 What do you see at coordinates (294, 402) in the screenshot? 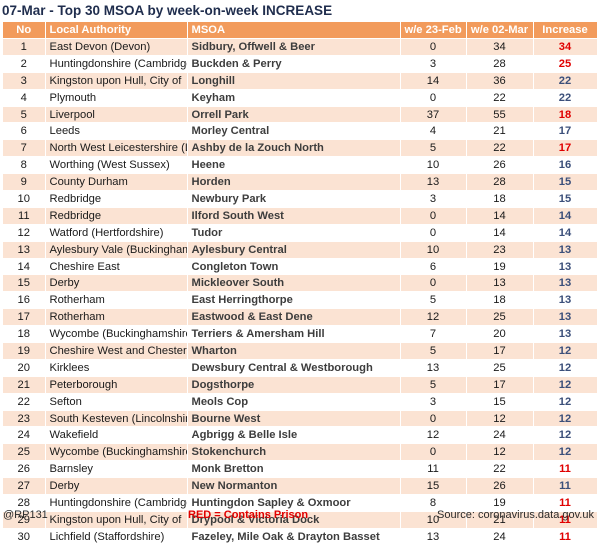
I see `msoa-cell: Meols Cop` at bounding box center [294, 402].